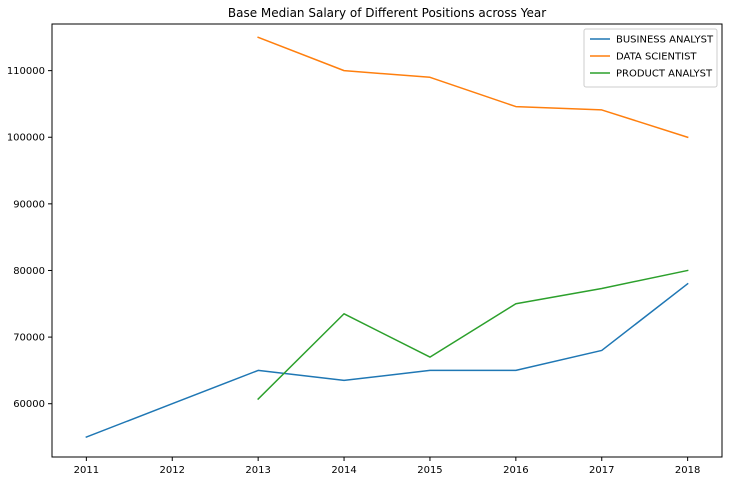  What do you see at coordinates (343, 470) in the screenshot?
I see `x-tick-label: 2014` at bounding box center [343, 470].